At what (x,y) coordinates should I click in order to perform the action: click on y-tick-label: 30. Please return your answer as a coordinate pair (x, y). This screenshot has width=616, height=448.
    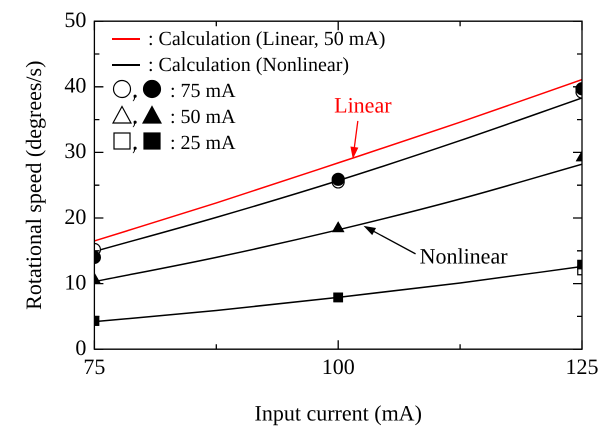
    Looking at the image, I should click on (75, 151).